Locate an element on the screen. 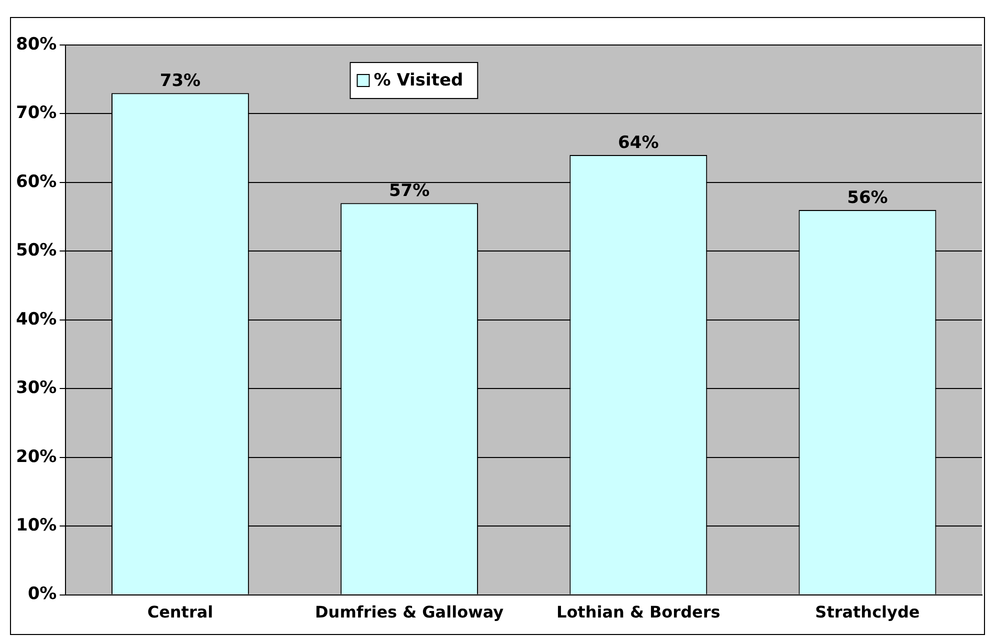  x-tick-label: Central is located at coordinates (180, 612).